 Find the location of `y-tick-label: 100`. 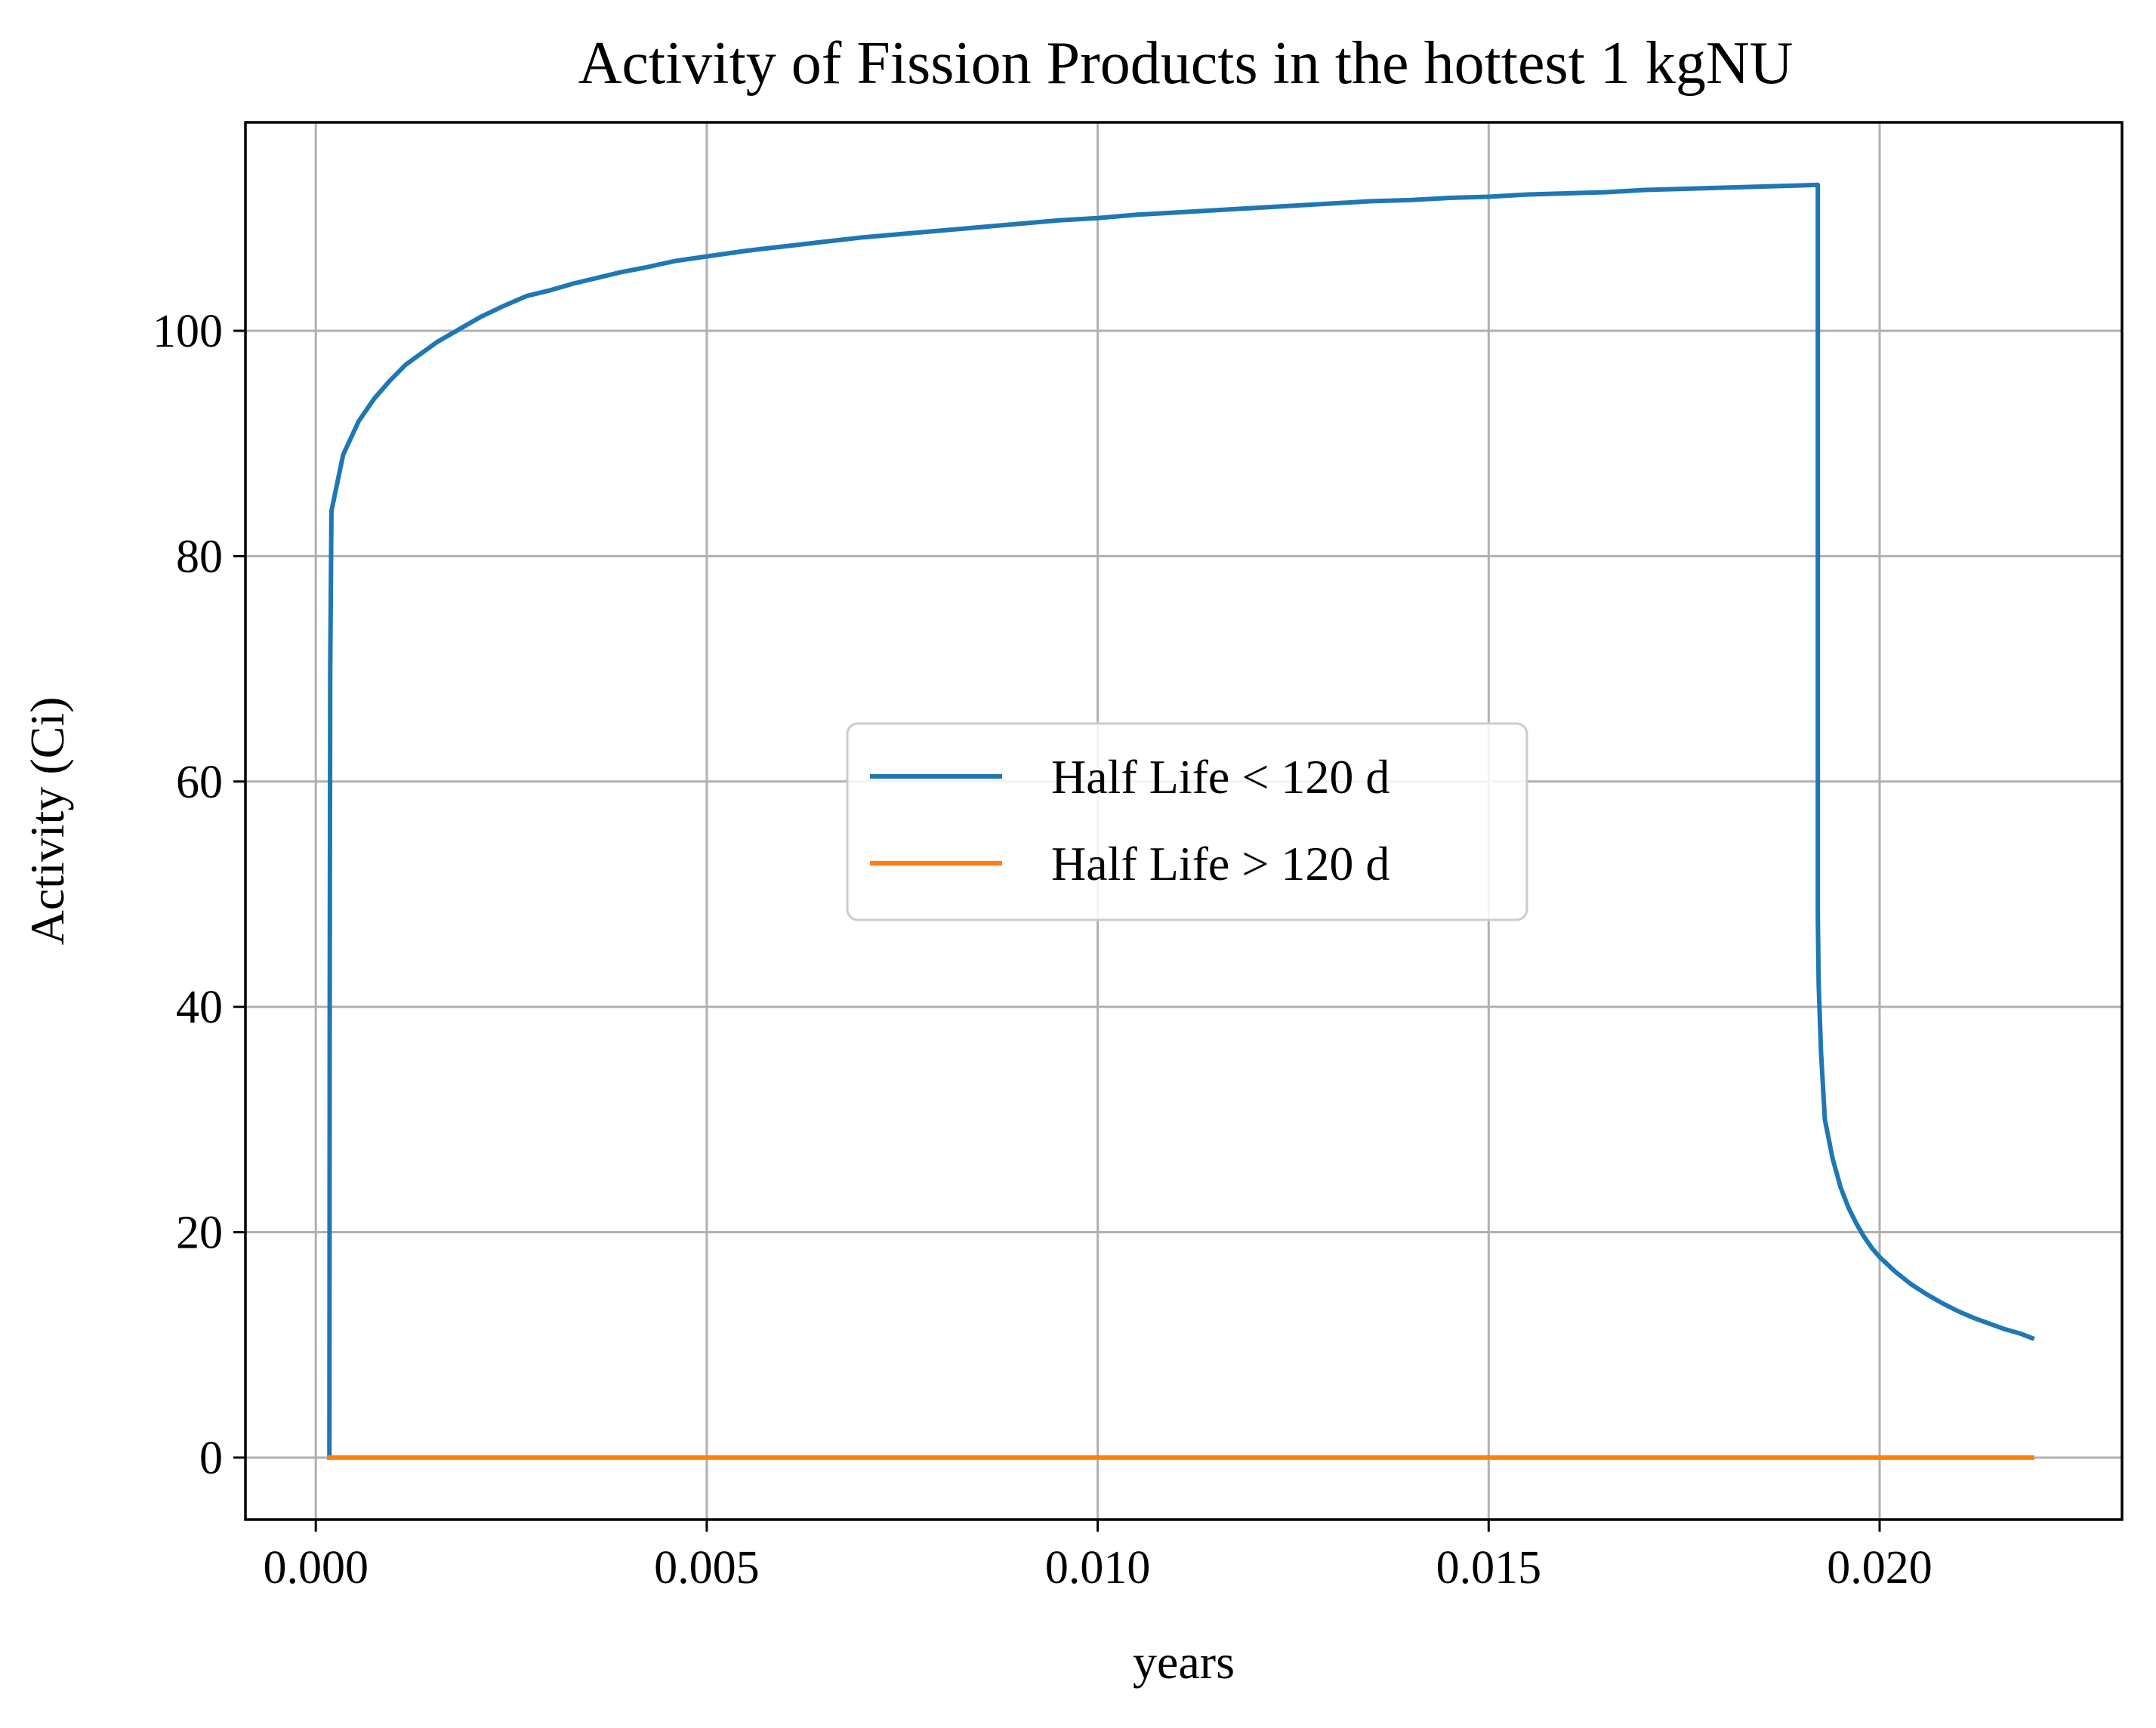

y-tick-label: 100 is located at coordinates (188, 331).